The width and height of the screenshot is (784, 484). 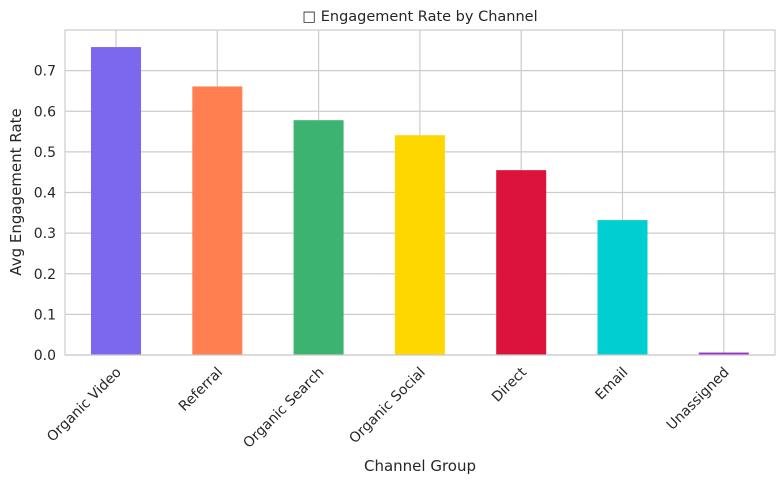 What do you see at coordinates (723, 353) in the screenshot?
I see `bar-unassigned` at bounding box center [723, 353].